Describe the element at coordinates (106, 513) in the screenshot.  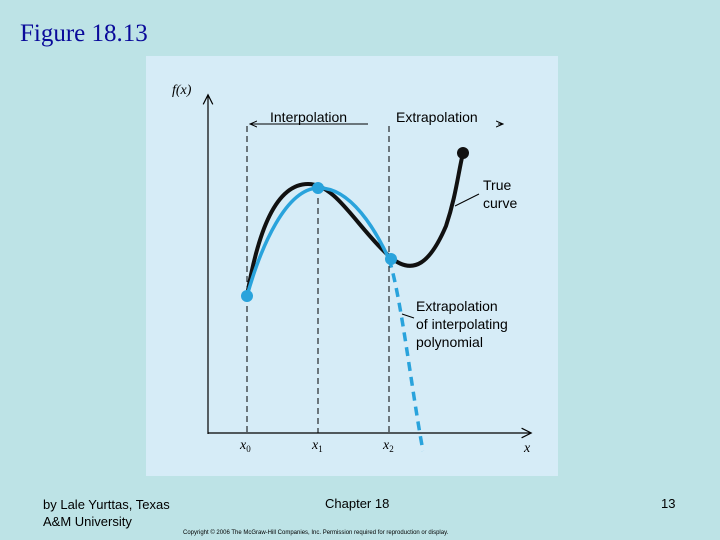
I see `footer-author: by Lale Yurttas, Texas A&M University` at that location.